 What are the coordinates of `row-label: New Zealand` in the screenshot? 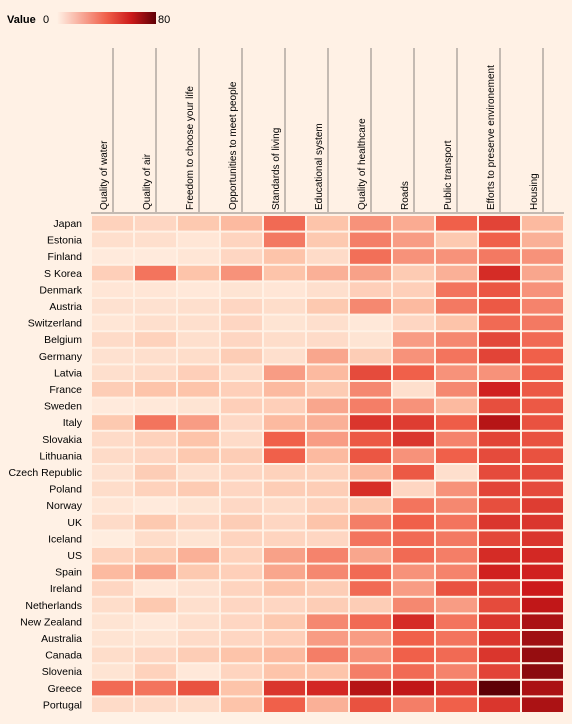 It's located at (51, 622).